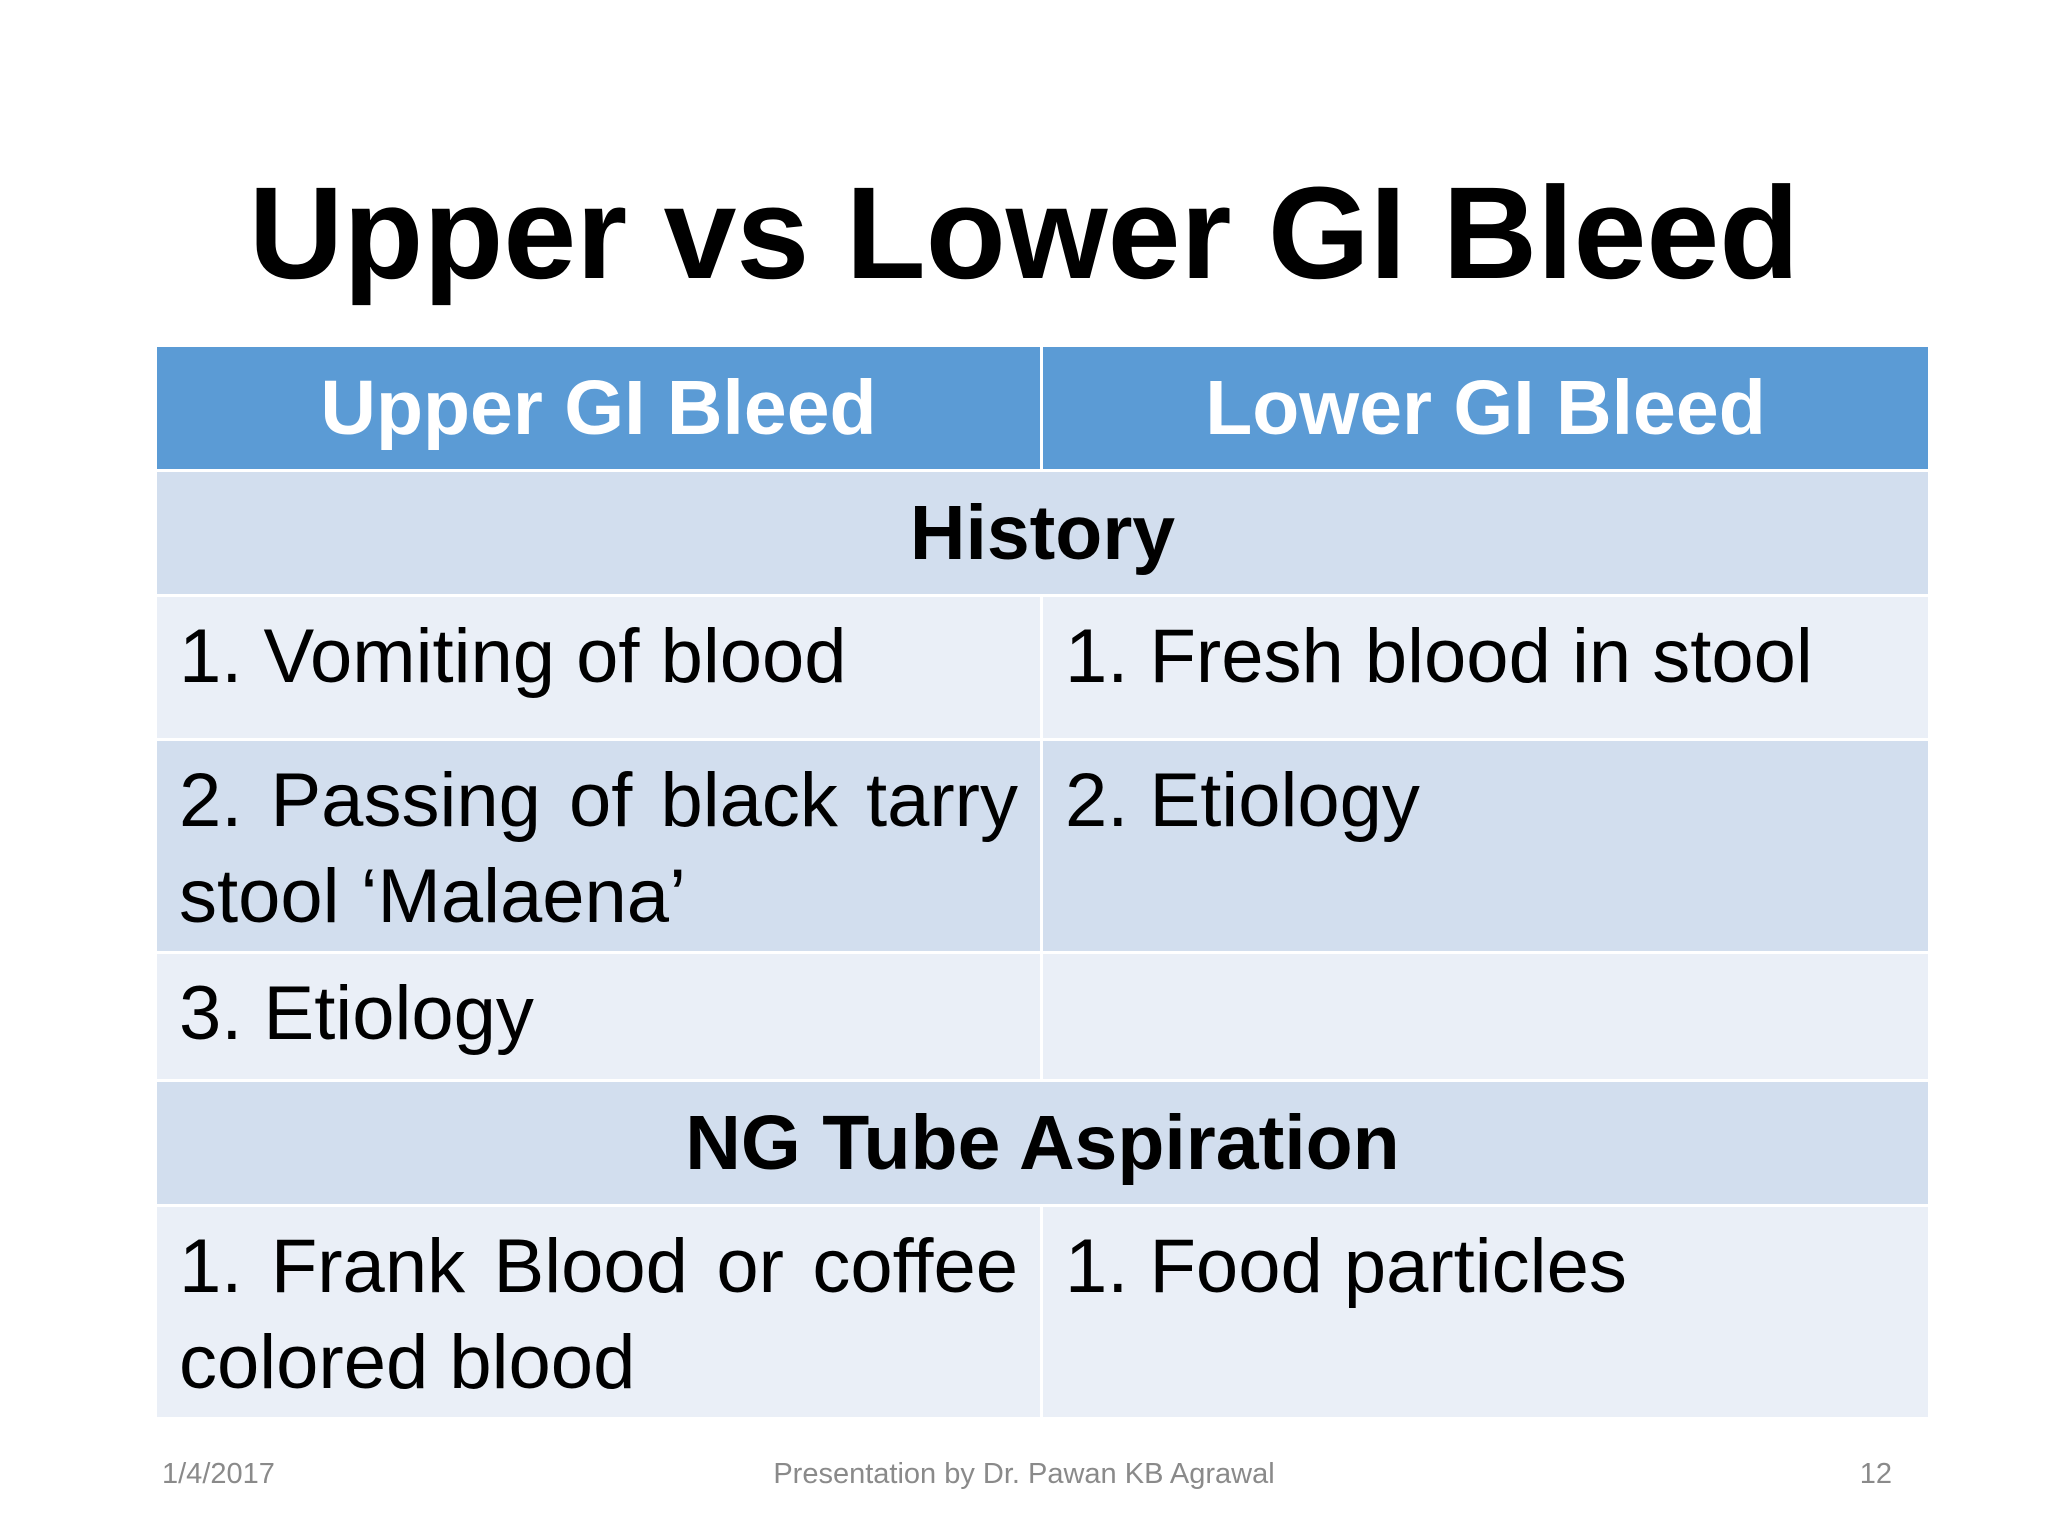 Image resolution: width=2048 pixels, height=1536 pixels. I want to click on footer-author: Presentation by Dr. Pawan KB Agrawal, so click(1024, 1474).